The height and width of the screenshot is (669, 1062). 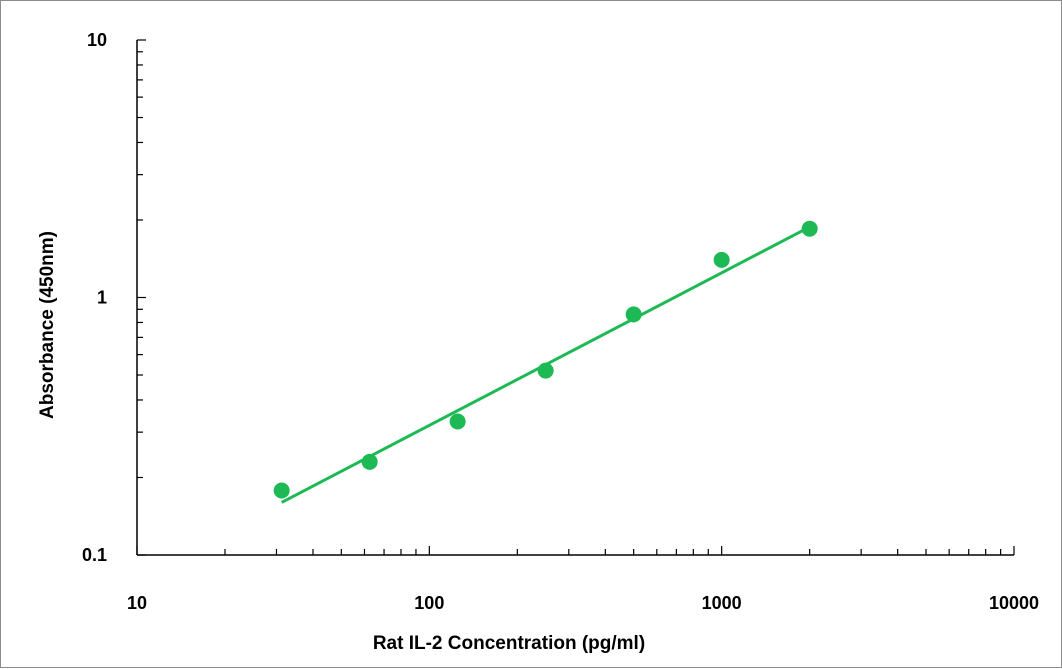 What do you see at coordinates (429, 603) in the screenshot?
I see `x-tick-label: 100` at bounding box center [429, 603].